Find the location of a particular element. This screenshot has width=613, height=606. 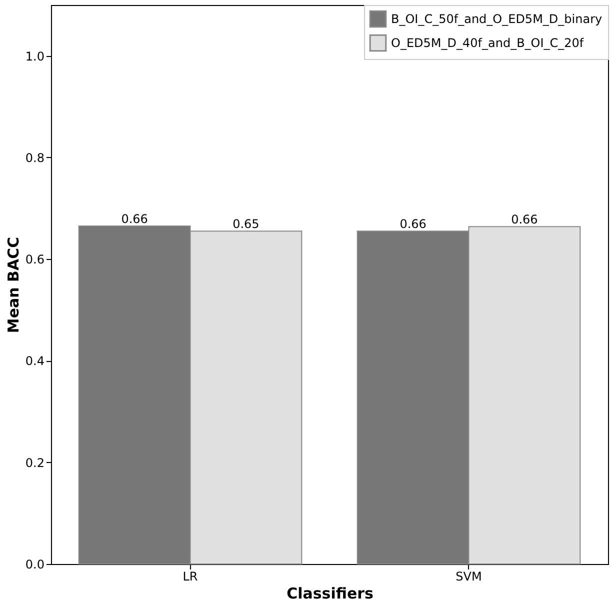

y-tick-label: 1.0 is located at coordinates (34, 56).